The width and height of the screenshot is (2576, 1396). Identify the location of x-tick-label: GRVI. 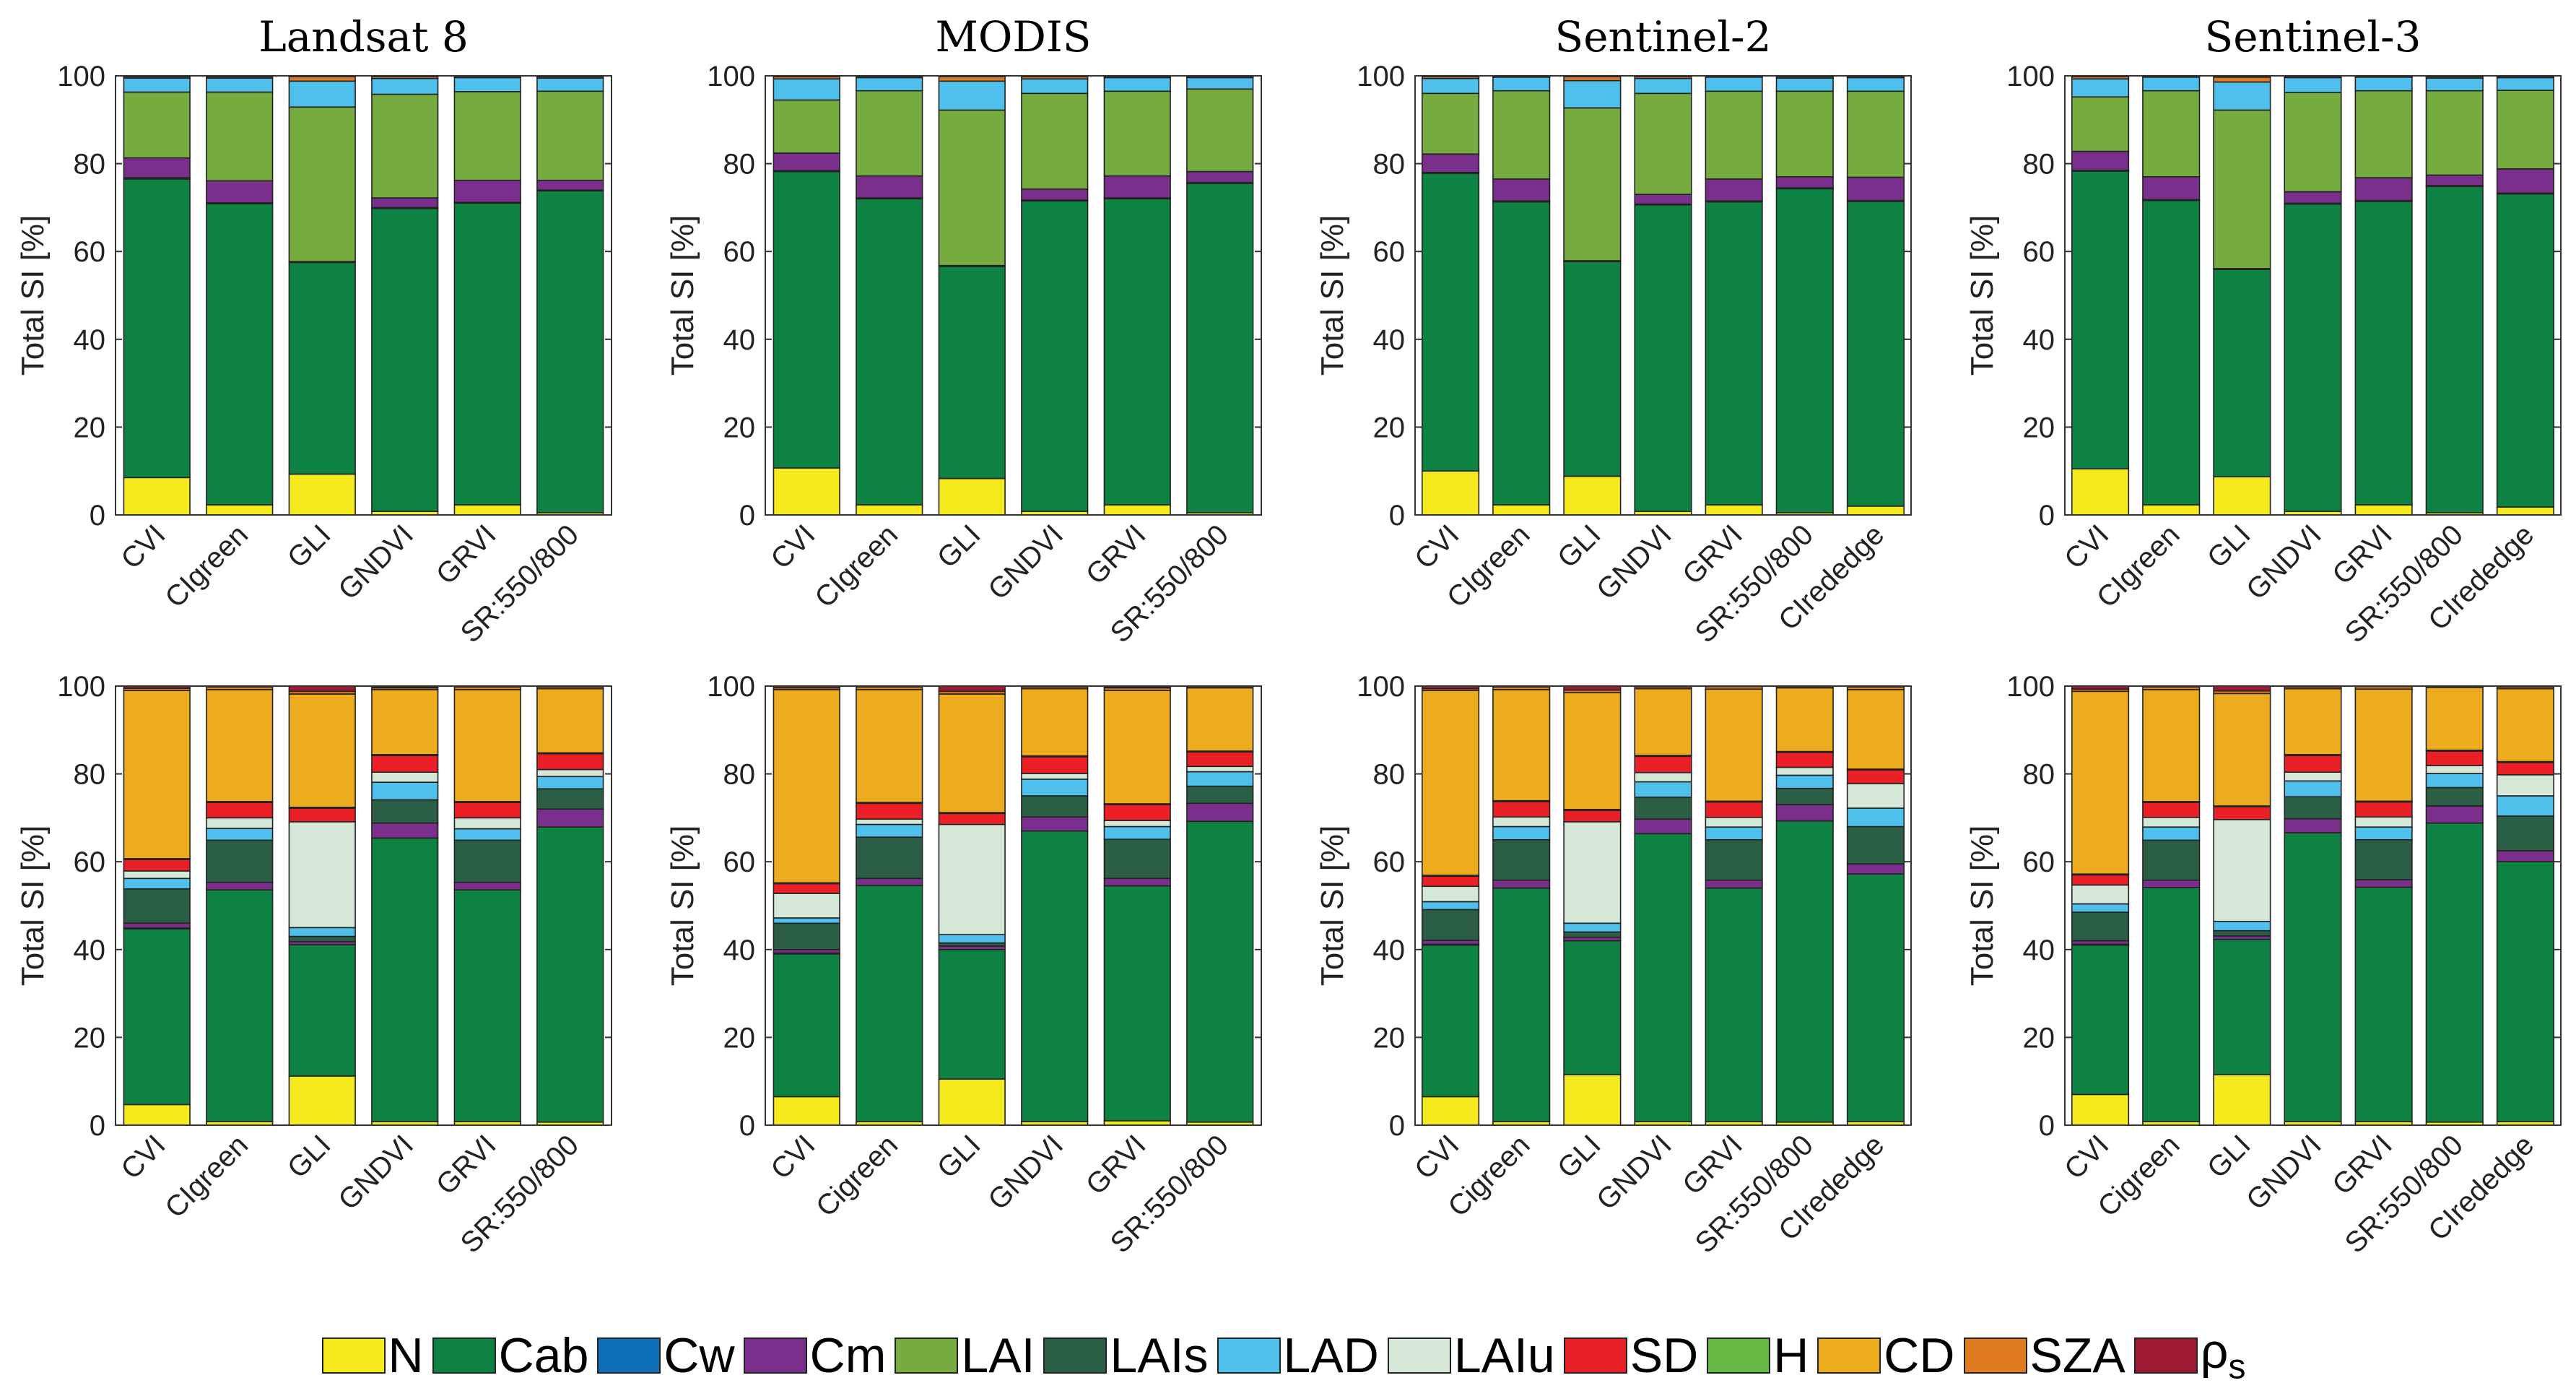
(1116, 555).